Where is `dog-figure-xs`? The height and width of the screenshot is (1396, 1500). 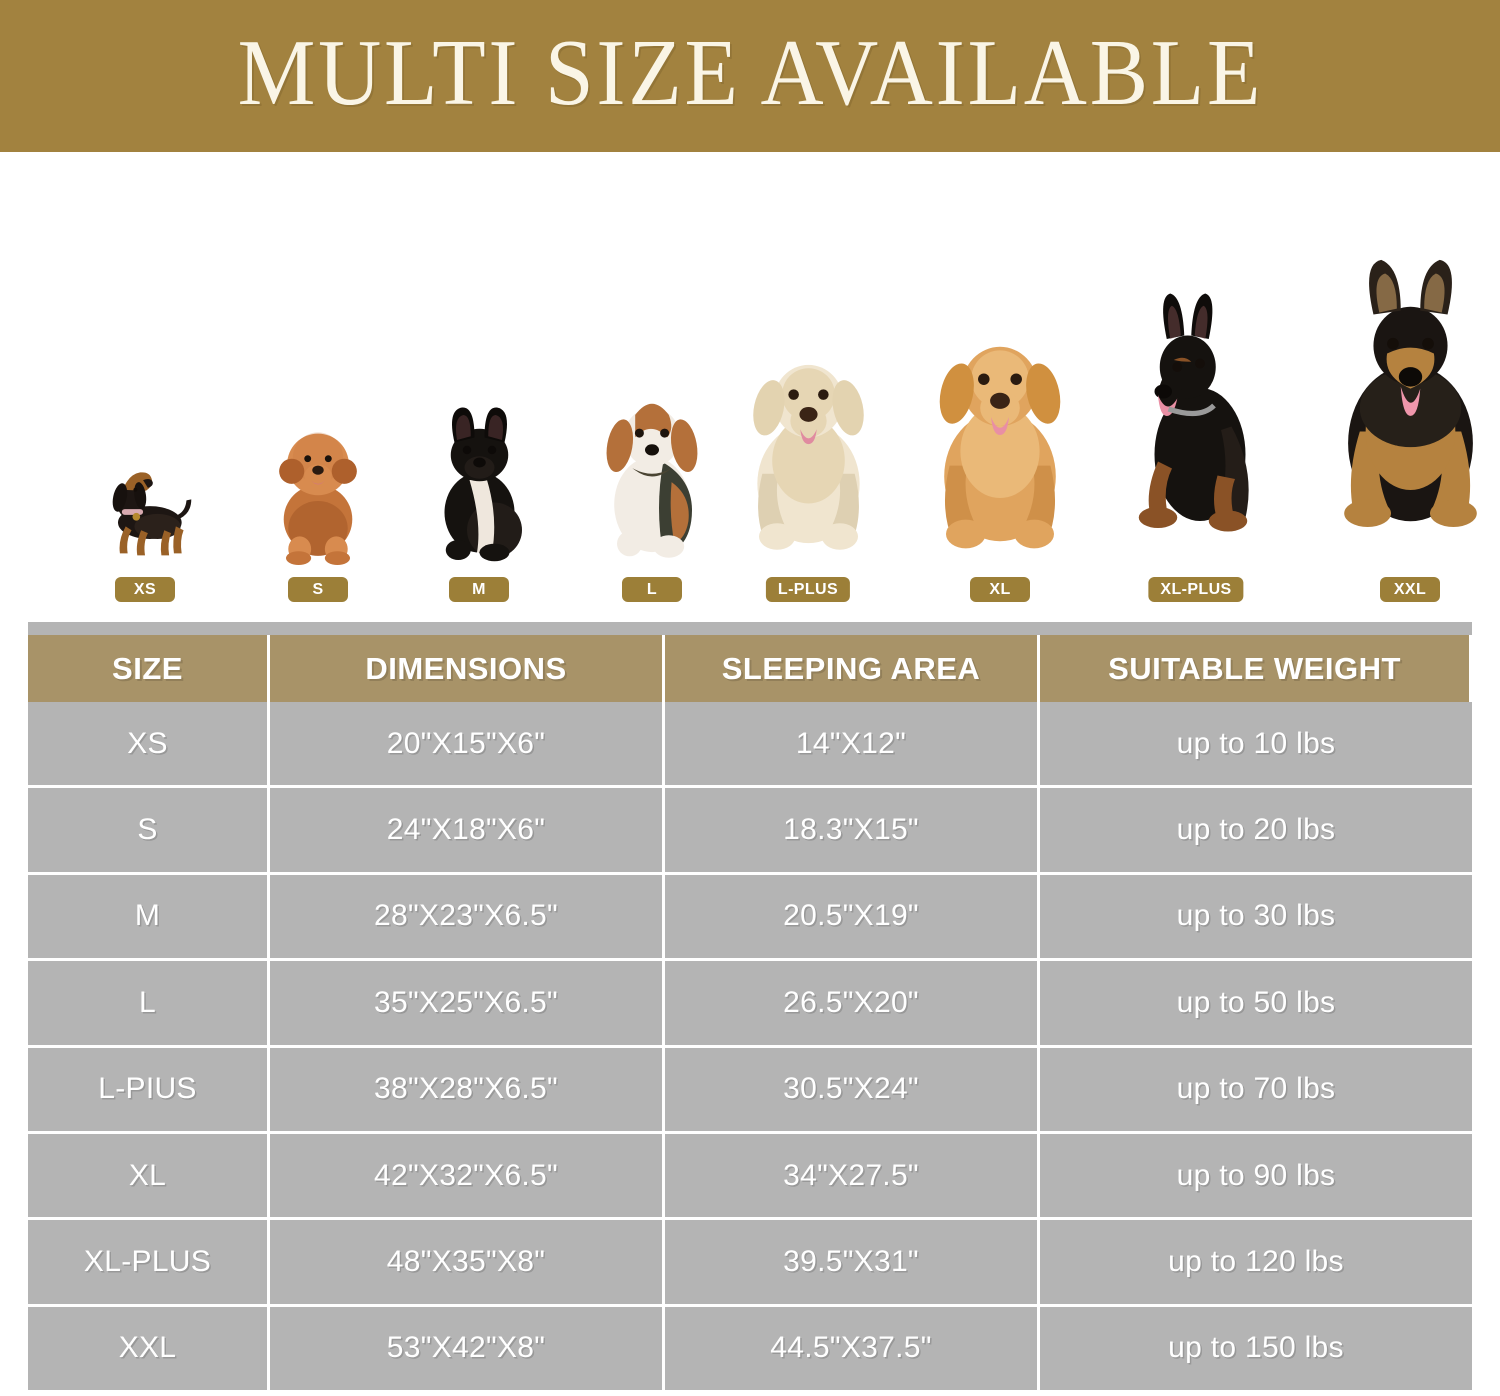
dog-figure-xs is located at coordinates (145, 497).